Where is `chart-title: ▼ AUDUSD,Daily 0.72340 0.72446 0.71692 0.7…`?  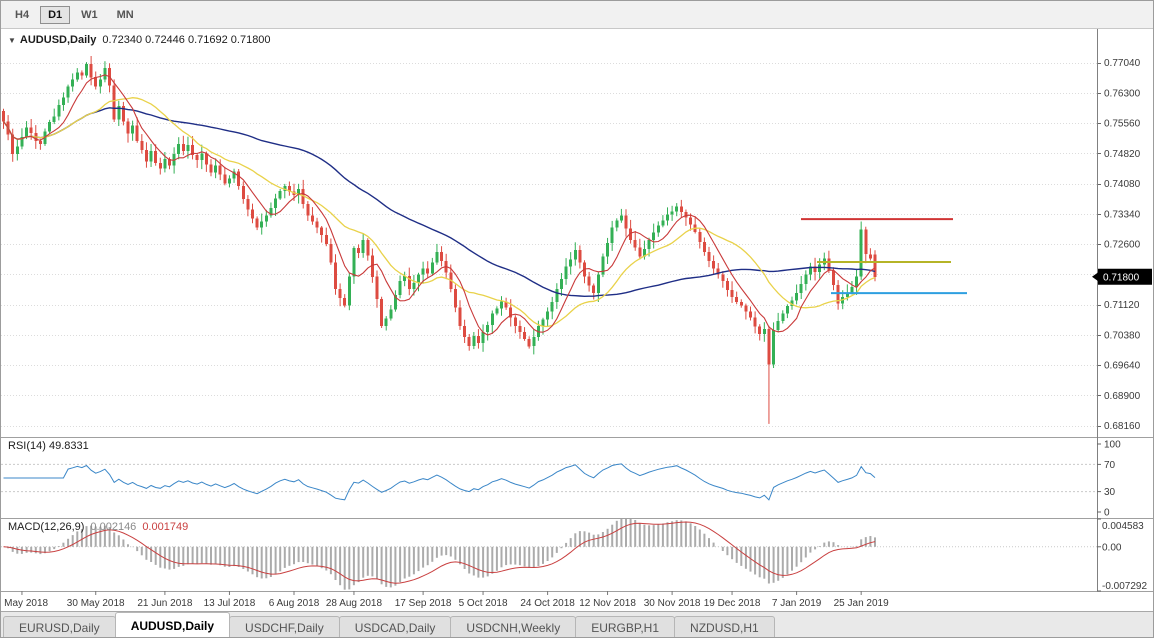
chart-title: ▼ AUDUSD,Daily 0.72340 0.72446 0.71692 0.7… is located at coordinates (139, 40).